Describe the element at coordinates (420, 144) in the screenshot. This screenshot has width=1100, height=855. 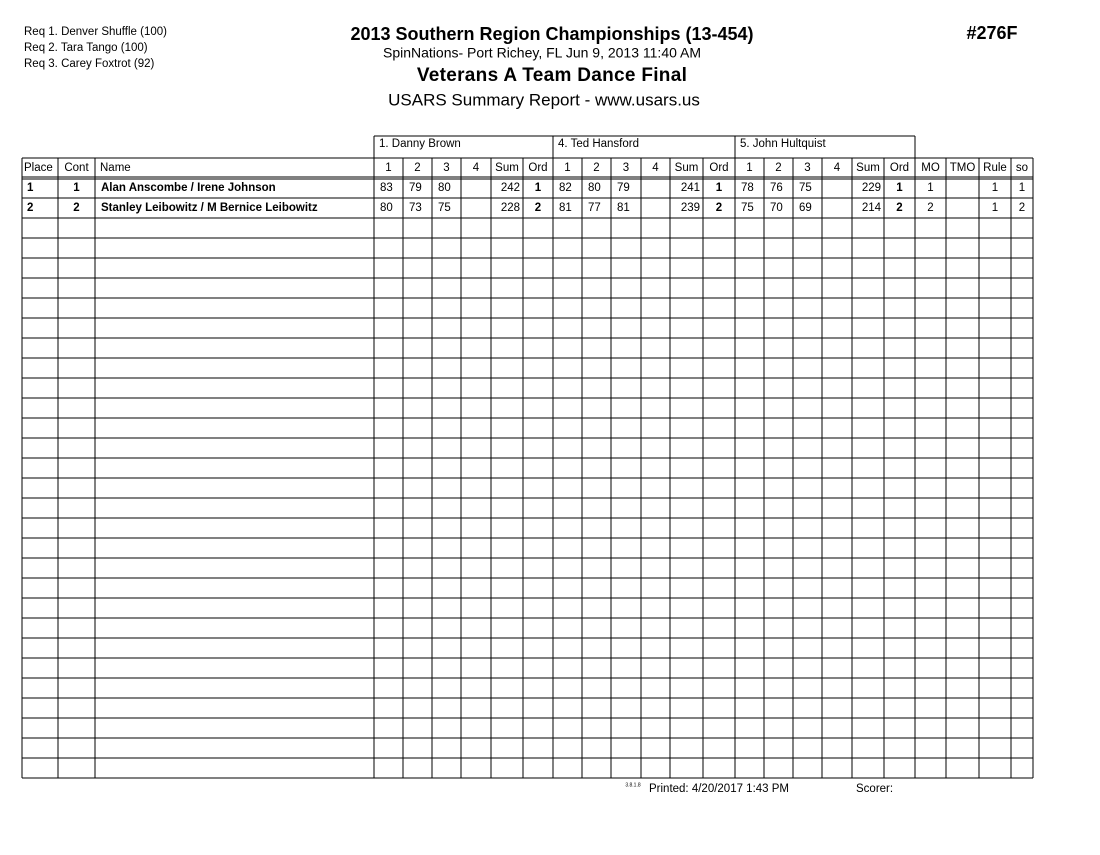
I see `judge-name: 1. Danny Brown` at that location.